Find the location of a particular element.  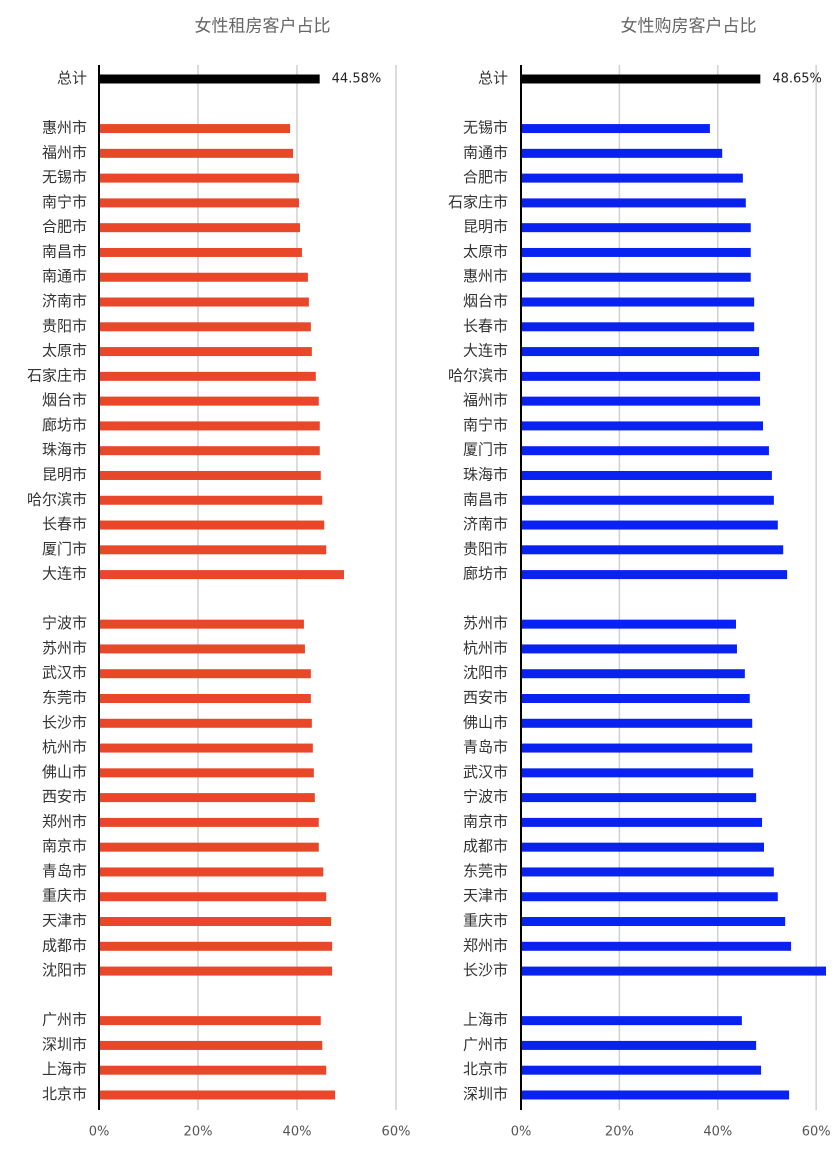

category-label: 青岛市 is located at coordinates (485, 747).